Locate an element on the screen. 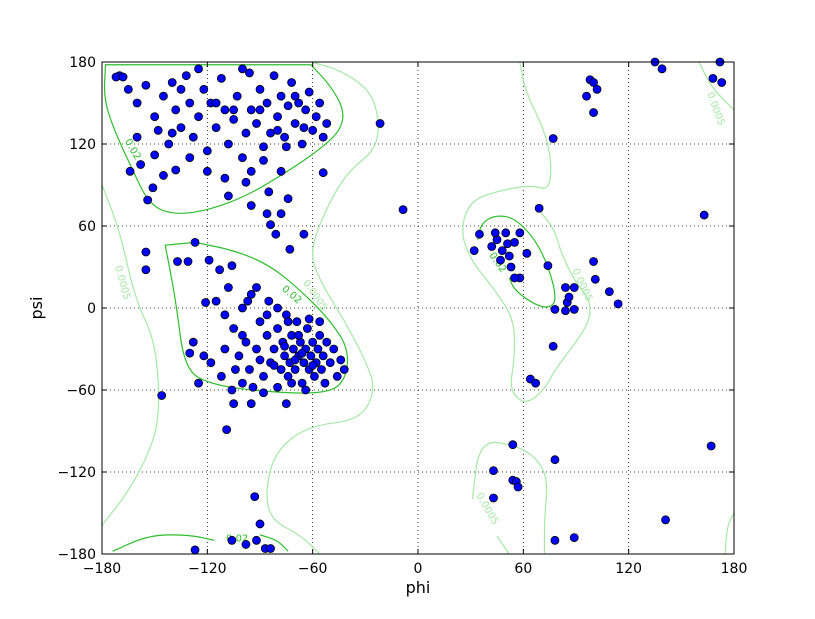 The height and width of the screenshot is (619, 815). x-tick-label: 120 is located at coordinates (628, 569).